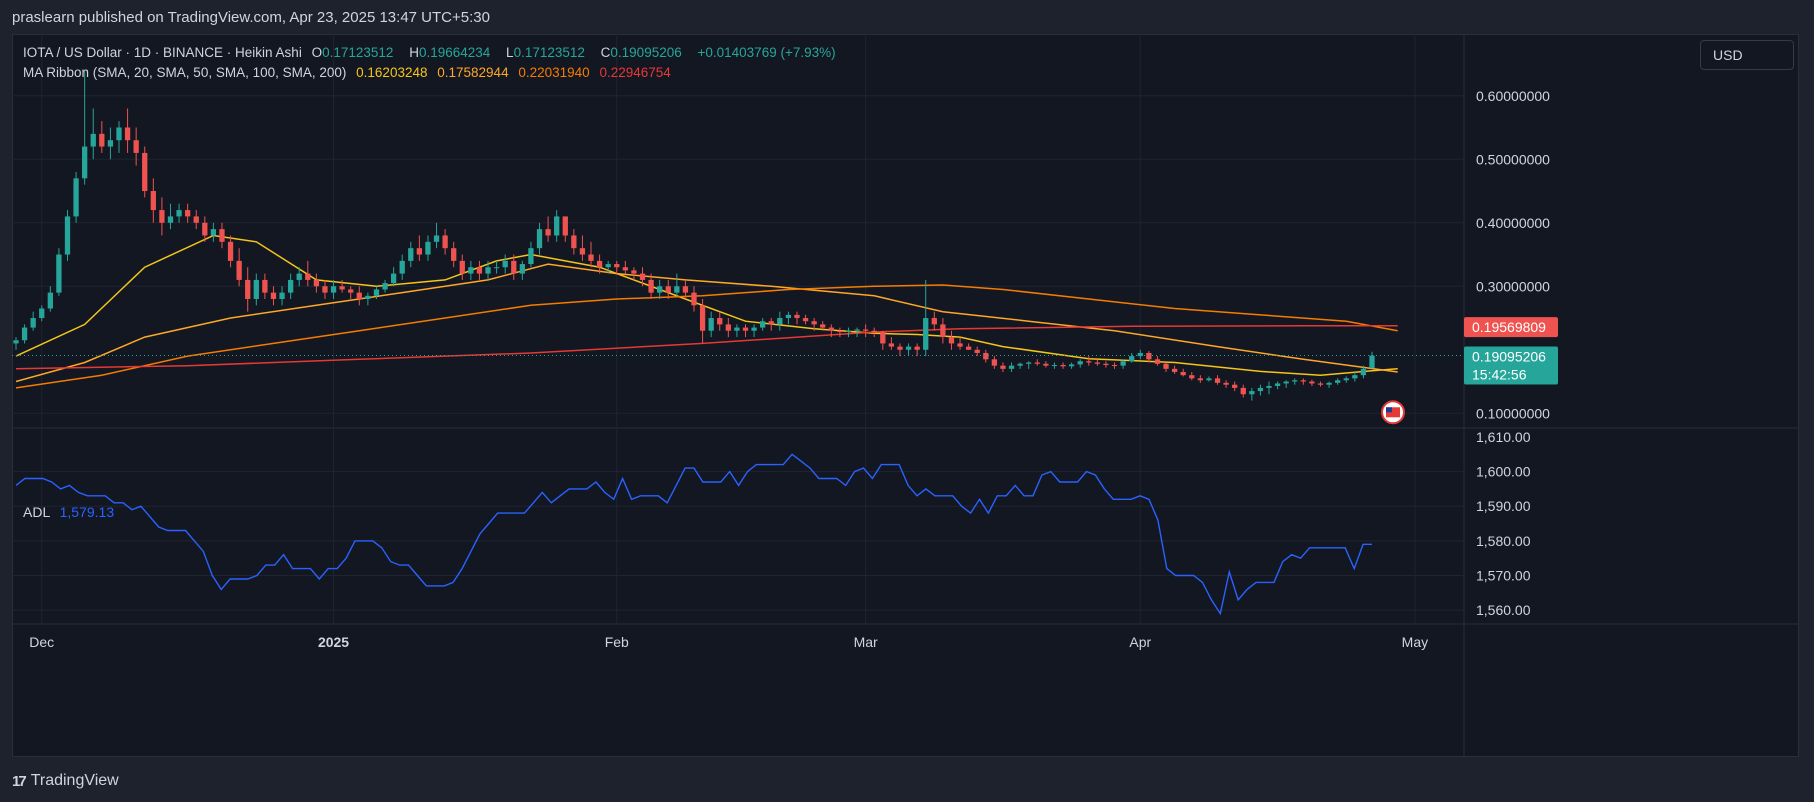 This screenshot has width=1814, height=802. Describe the element at coordinates (1503, 506) in the screenshot. I see `adl-tick-label: 1,590.00` at that location.